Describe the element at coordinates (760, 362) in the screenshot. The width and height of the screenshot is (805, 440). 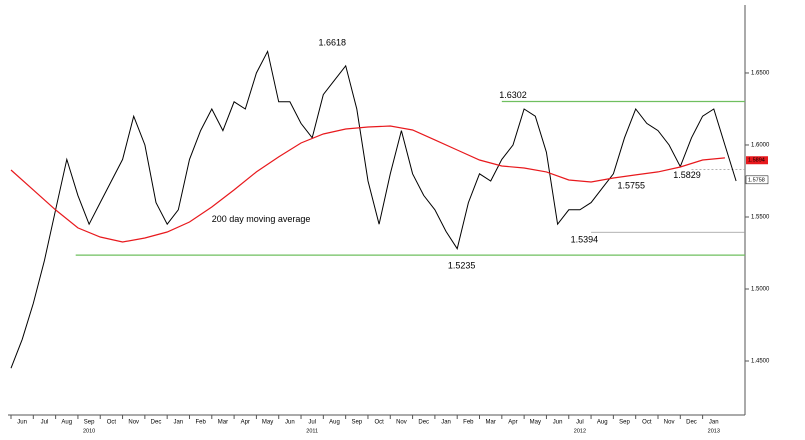
I see `y-tick-label: 1.4500` at that location.